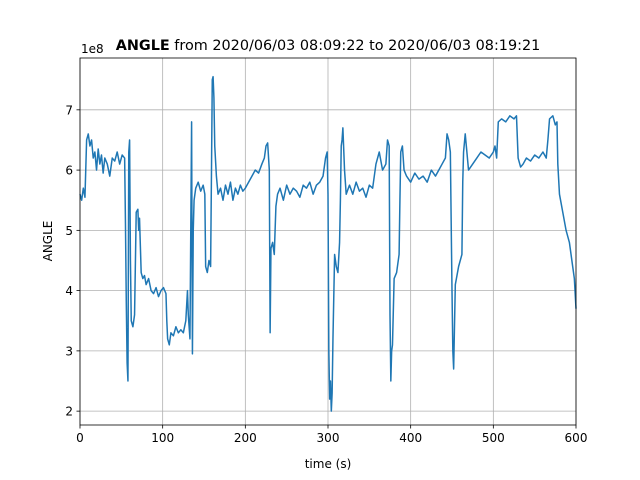 This screenshot has width=640, height=480. I want to click on y-tick-label: 2, so click(69, 412).